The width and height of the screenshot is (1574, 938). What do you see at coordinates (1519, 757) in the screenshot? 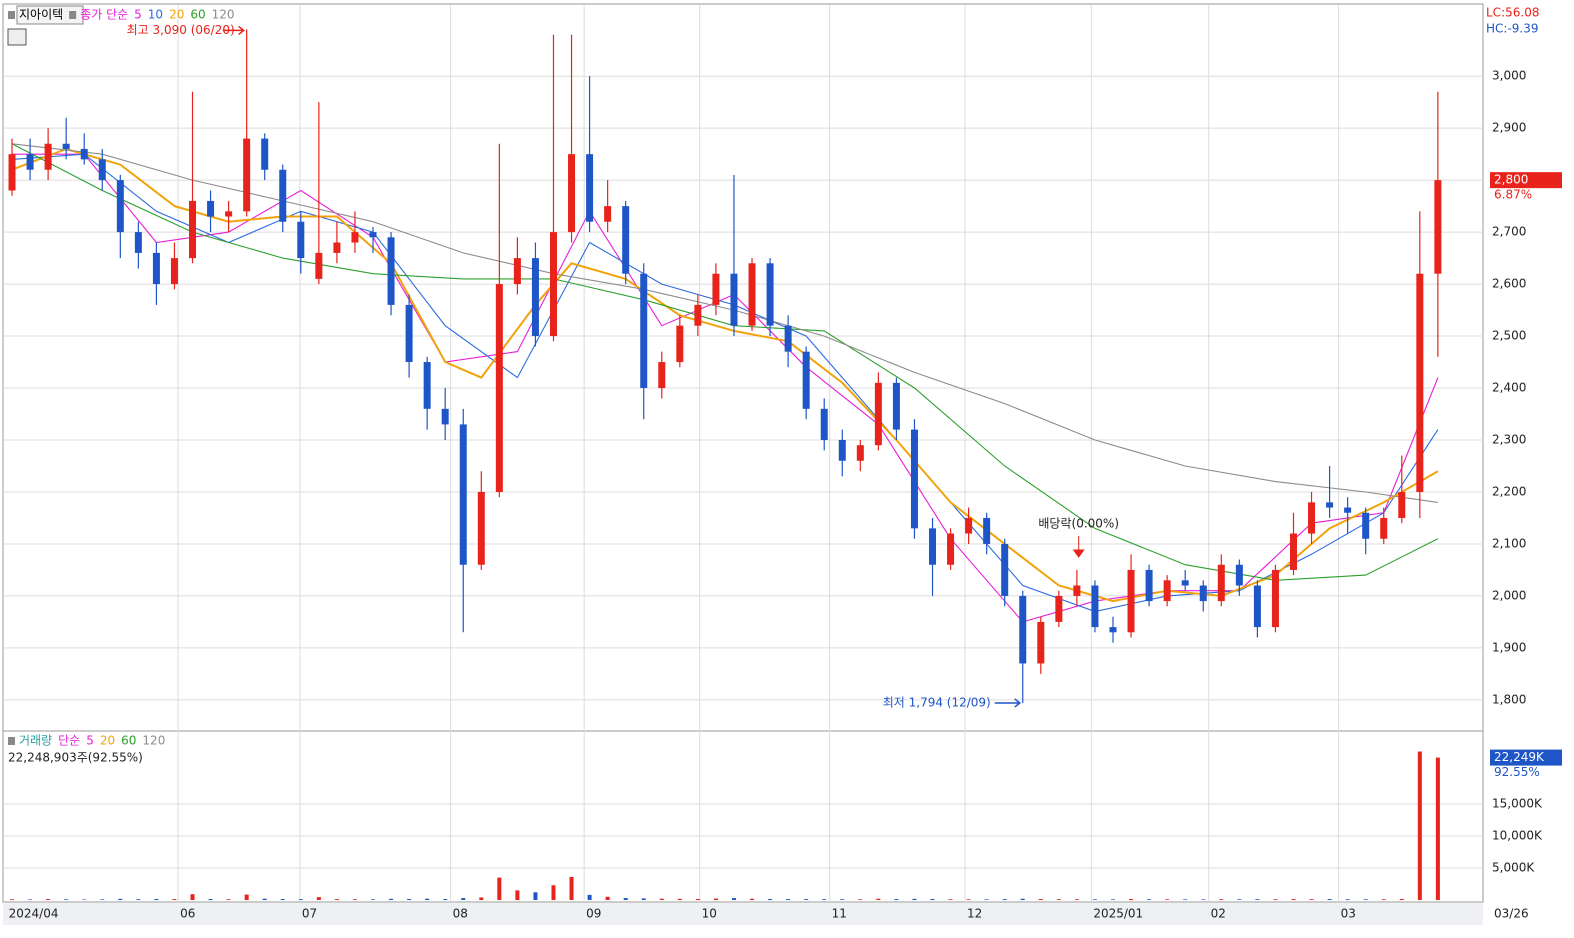
I see `volume-tag-label: 22,249K` at bounding box center [1519, 757].